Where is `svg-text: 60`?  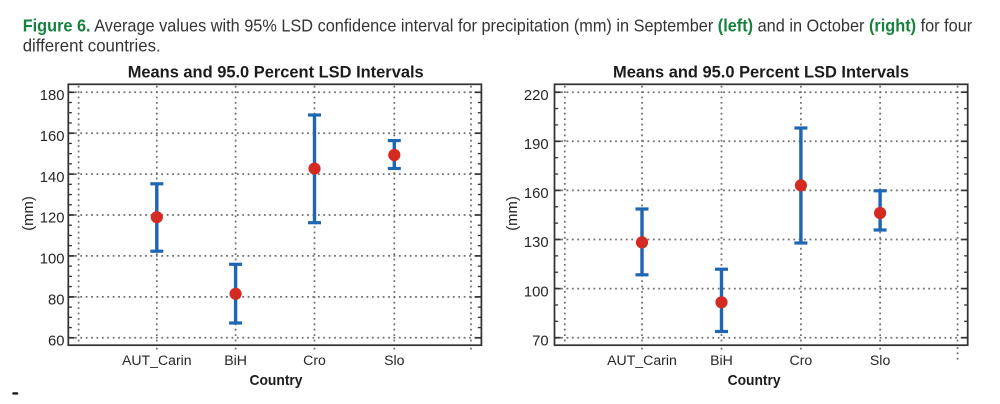
svg-text: 60 is located at coordinates (56, 342).